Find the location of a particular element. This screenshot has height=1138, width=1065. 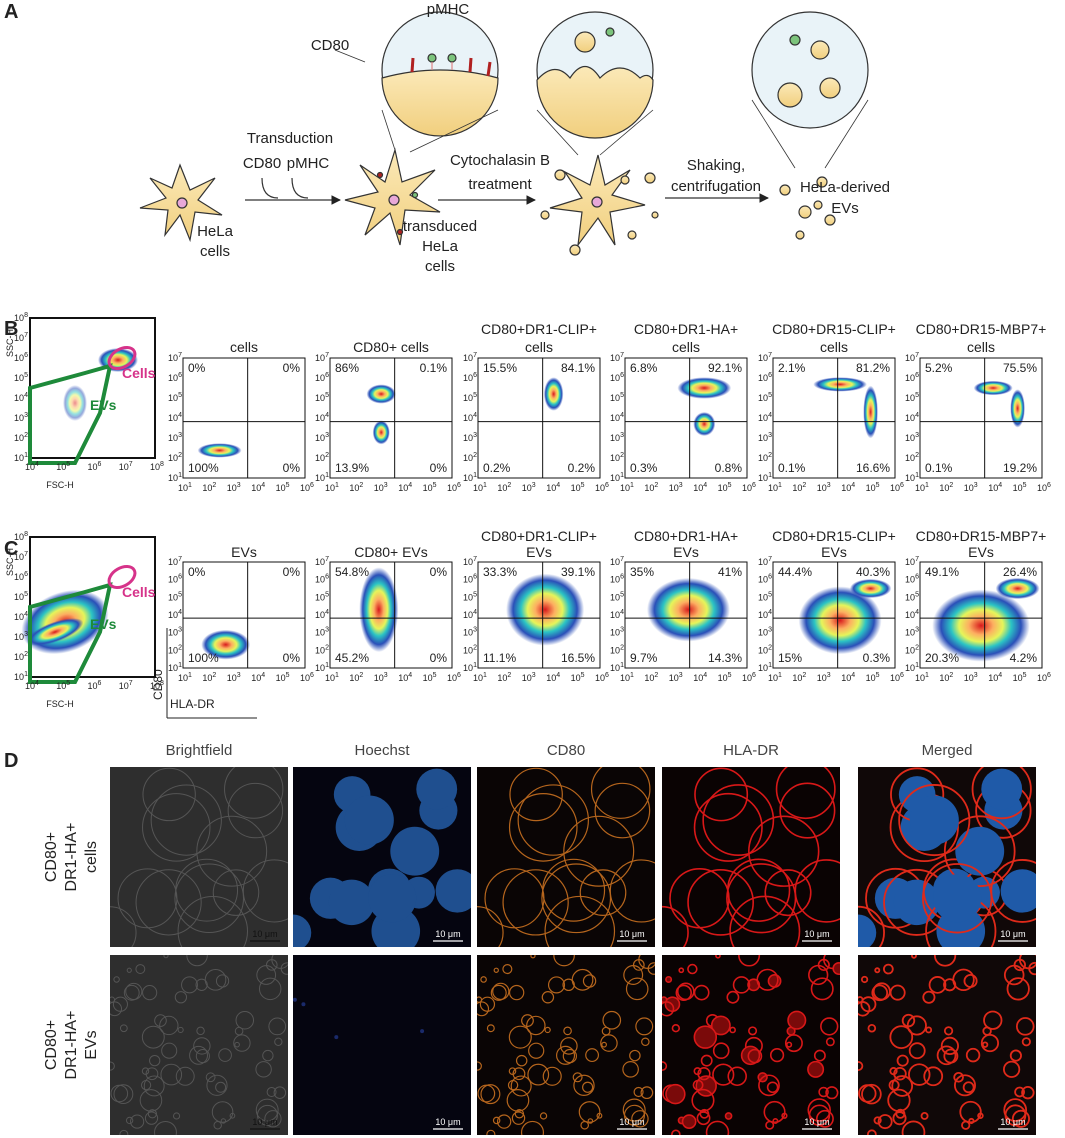

label: EVs is located at coordinates (845, 208).